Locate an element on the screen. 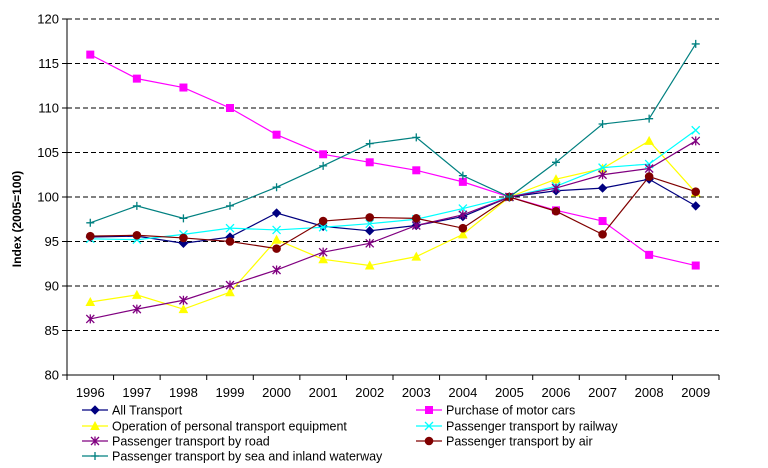 This screenshot has width=768, height=468. y-tick-label: 90 is located at coordinates (52, 286).